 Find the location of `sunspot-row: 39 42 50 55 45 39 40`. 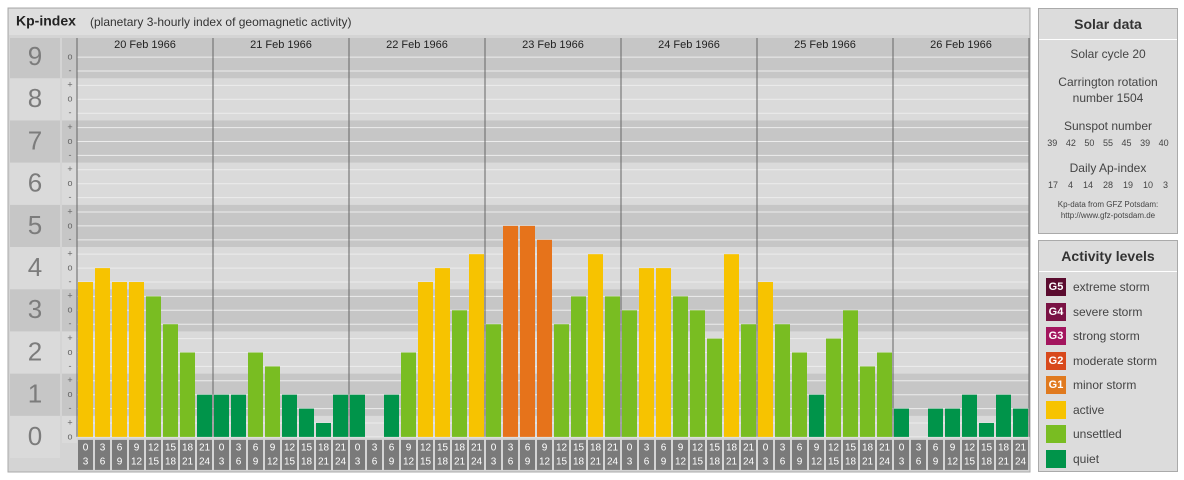

sunspot-row: 39 42 50 55 45 39 40 is located at coordinates (1108, 143).